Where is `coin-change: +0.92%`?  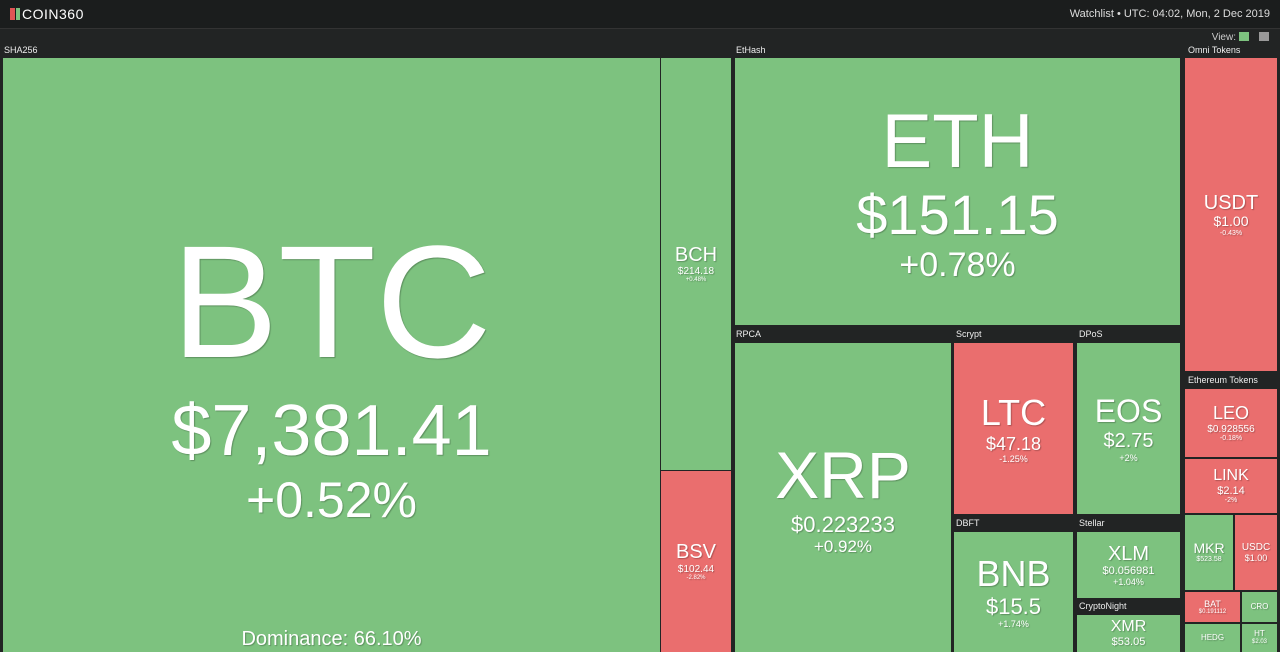 coin-change: +0.92% is located at coordinates (843, 547).